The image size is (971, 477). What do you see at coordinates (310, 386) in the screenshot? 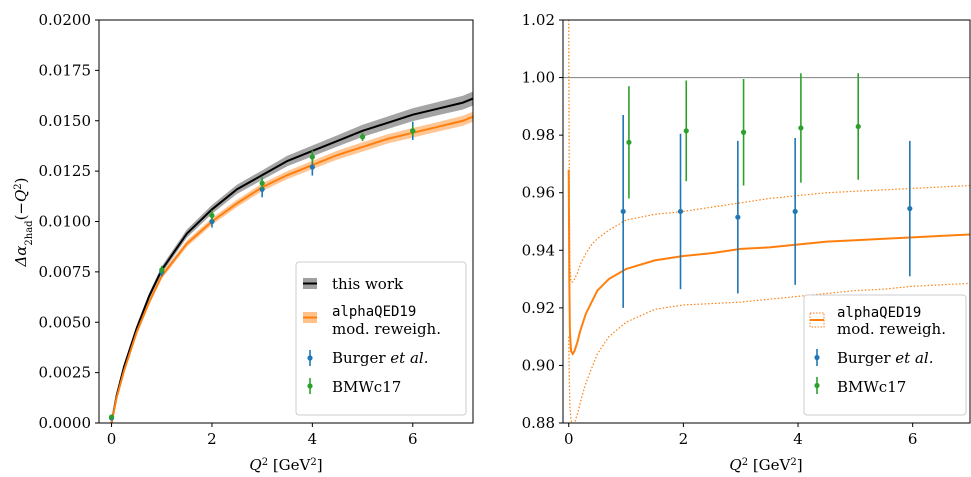
I see `legend-swatch-bmwc-dot` at bounding box center [310, 386].